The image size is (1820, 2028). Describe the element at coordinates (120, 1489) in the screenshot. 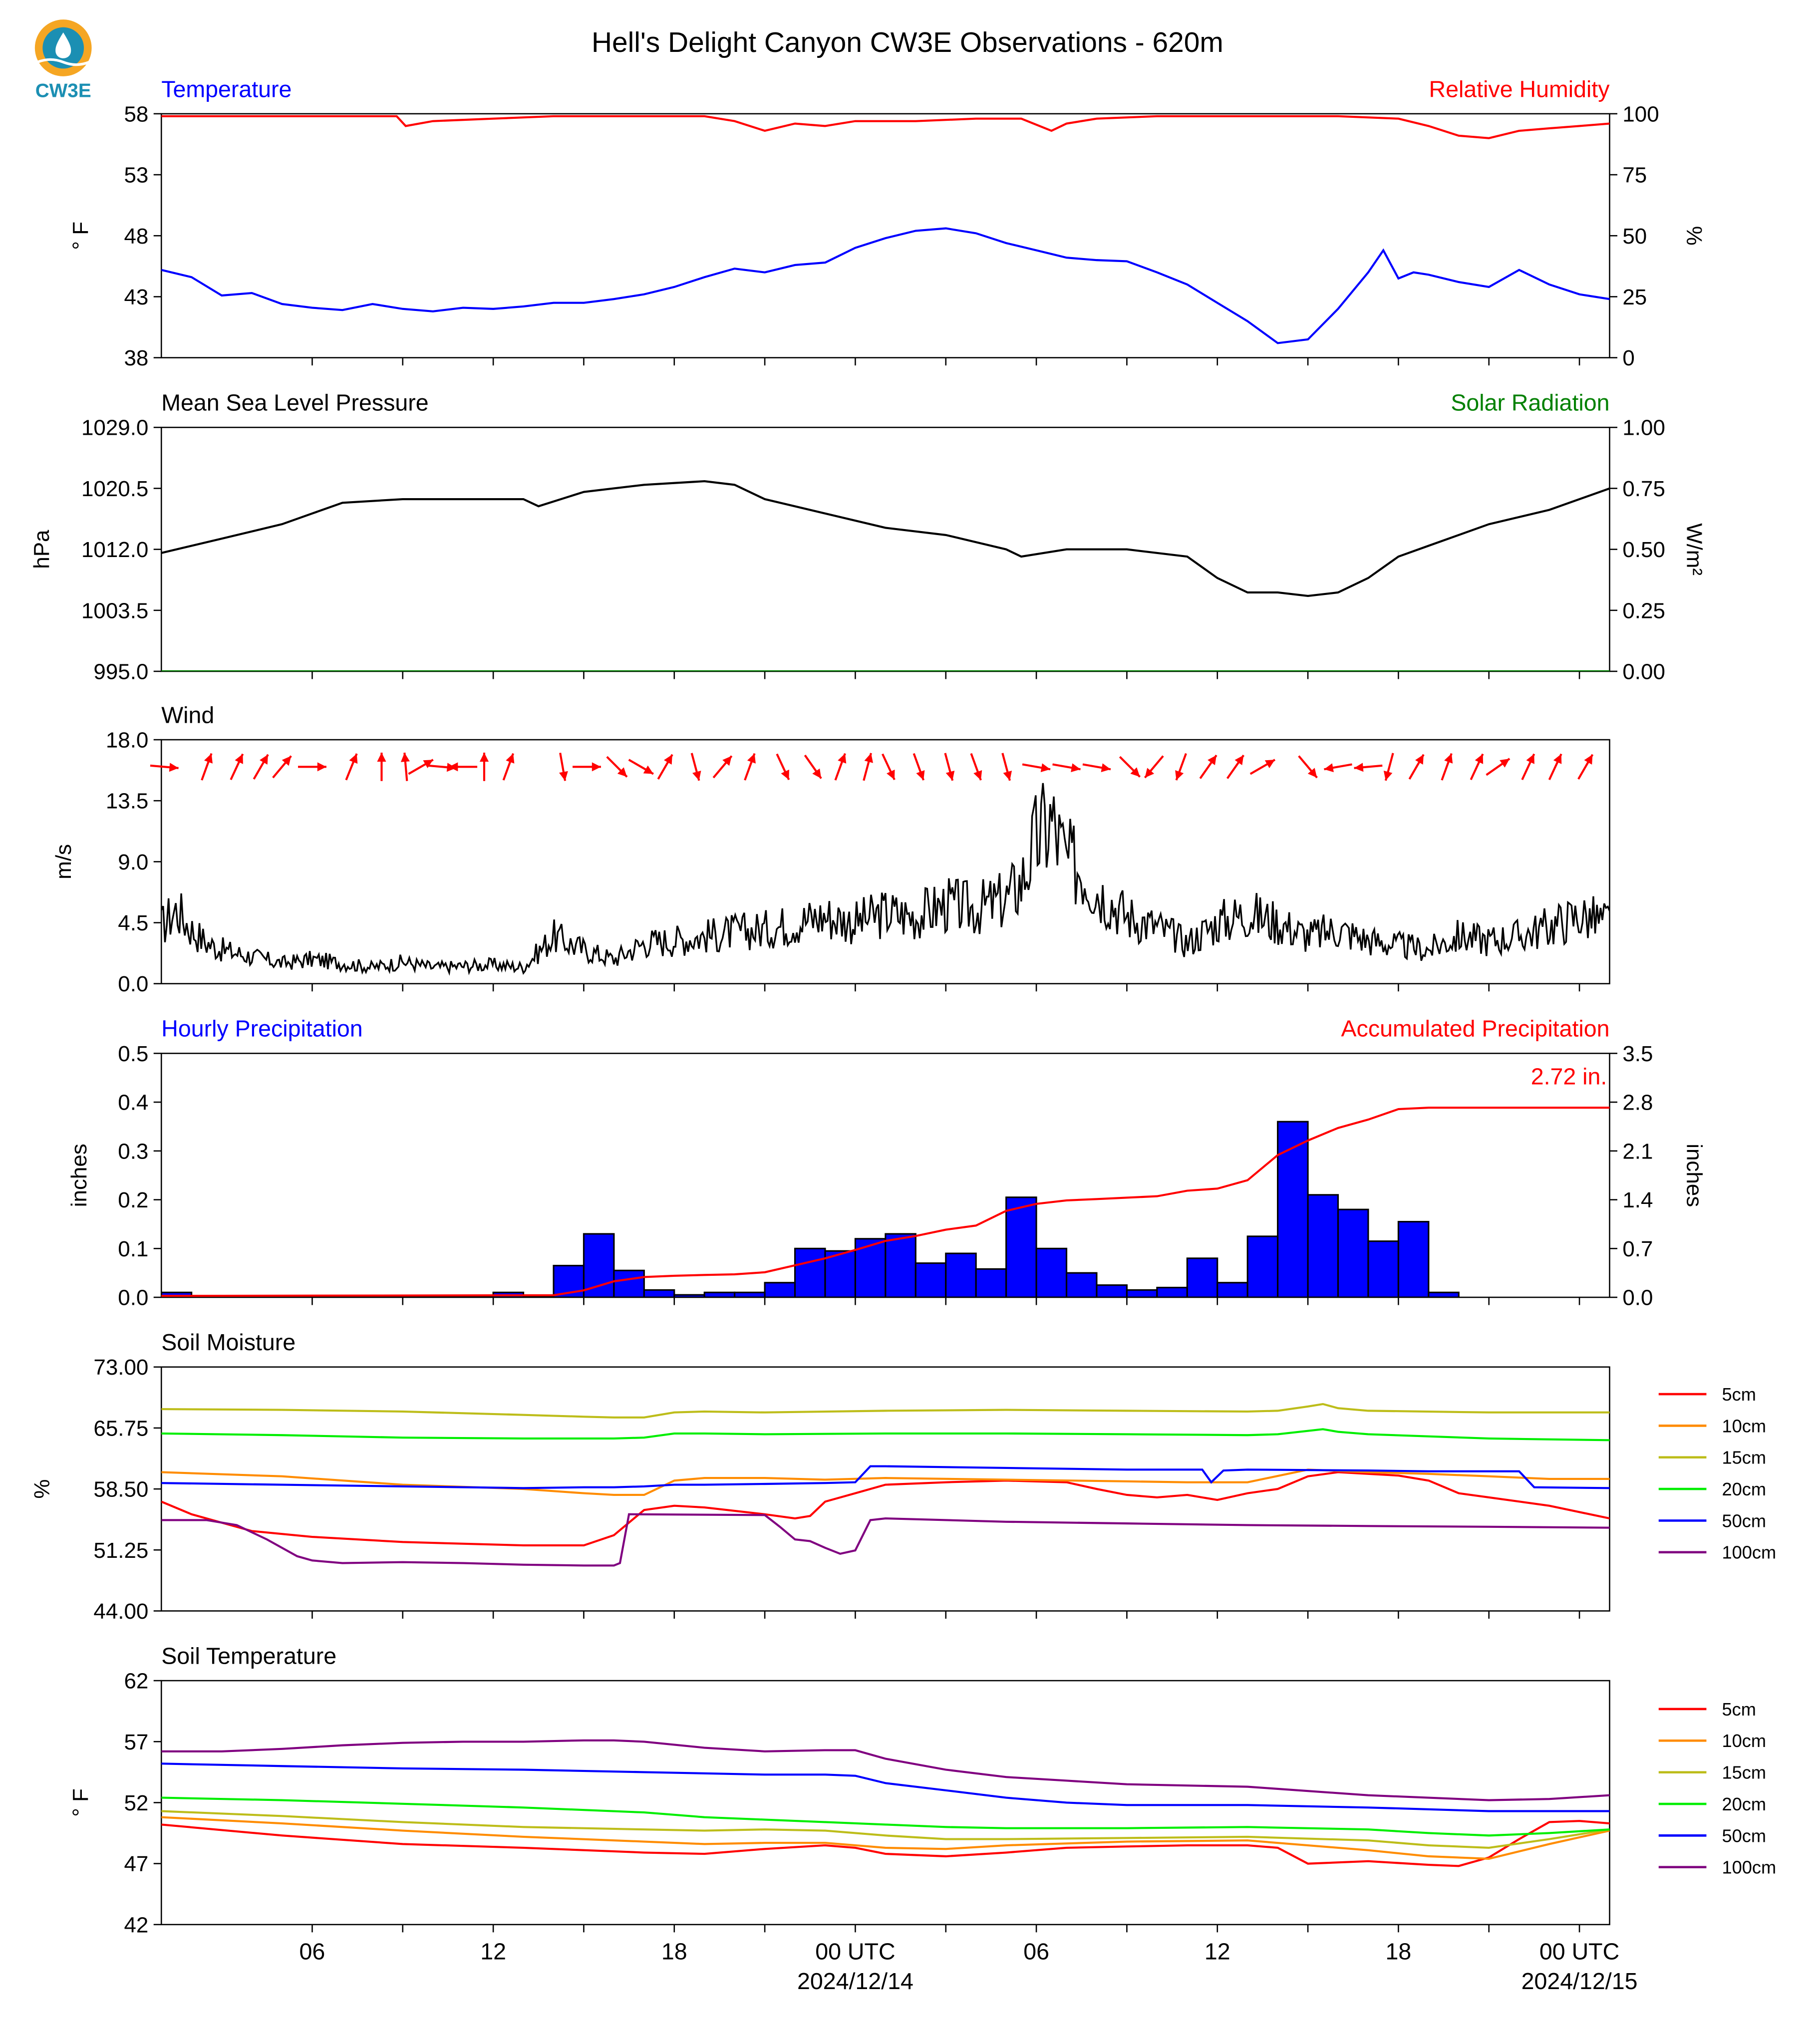

I see `soil_moisture-ytick-label: 58.50` at that location.